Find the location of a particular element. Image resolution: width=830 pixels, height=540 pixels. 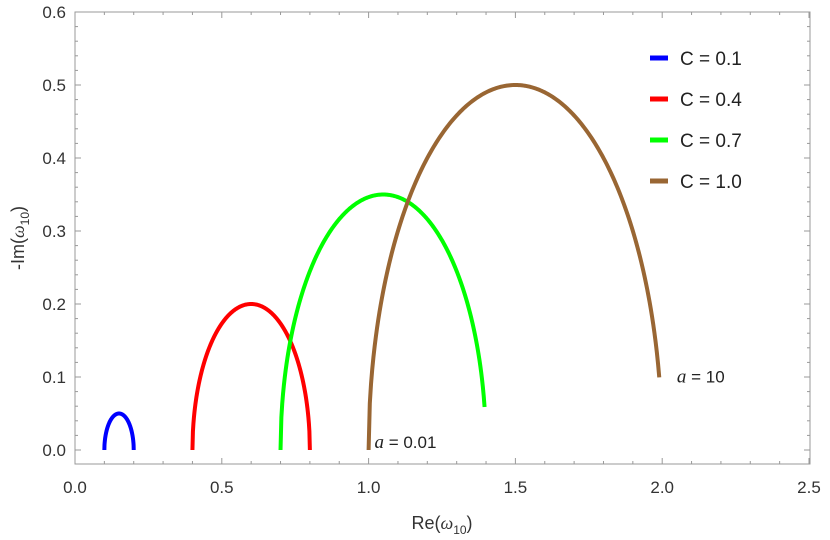

y-tick-label: 0.0 is located at coordinates (54, 450).